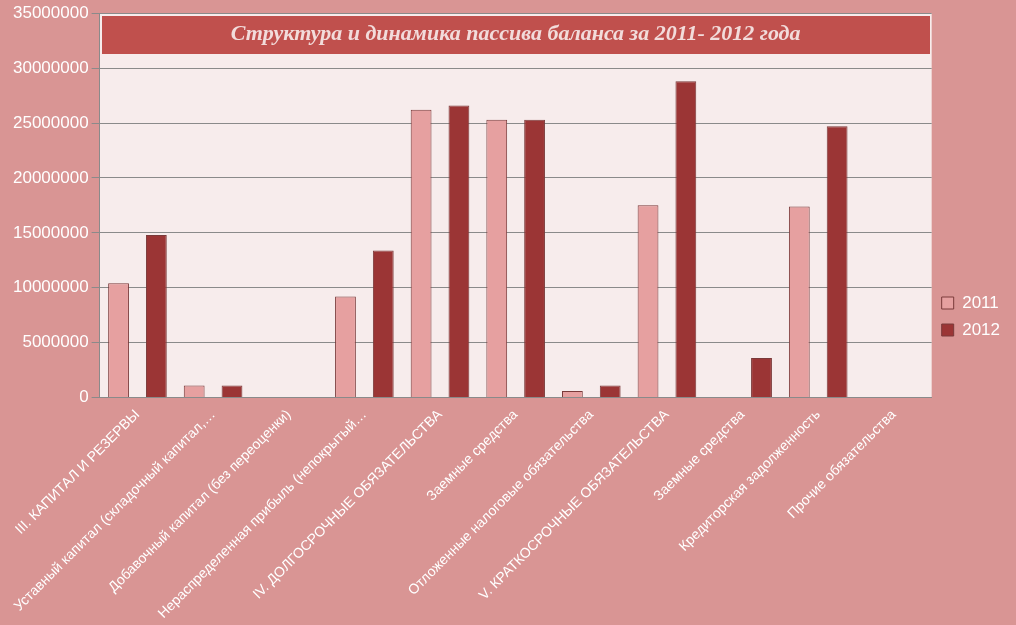 The width and height of the screenshot is (1016, 625). What do you see at coordinates (51, 67) in the screenshot?
I see `y-tick-label: 30000000` at bounding box center [51, 67].